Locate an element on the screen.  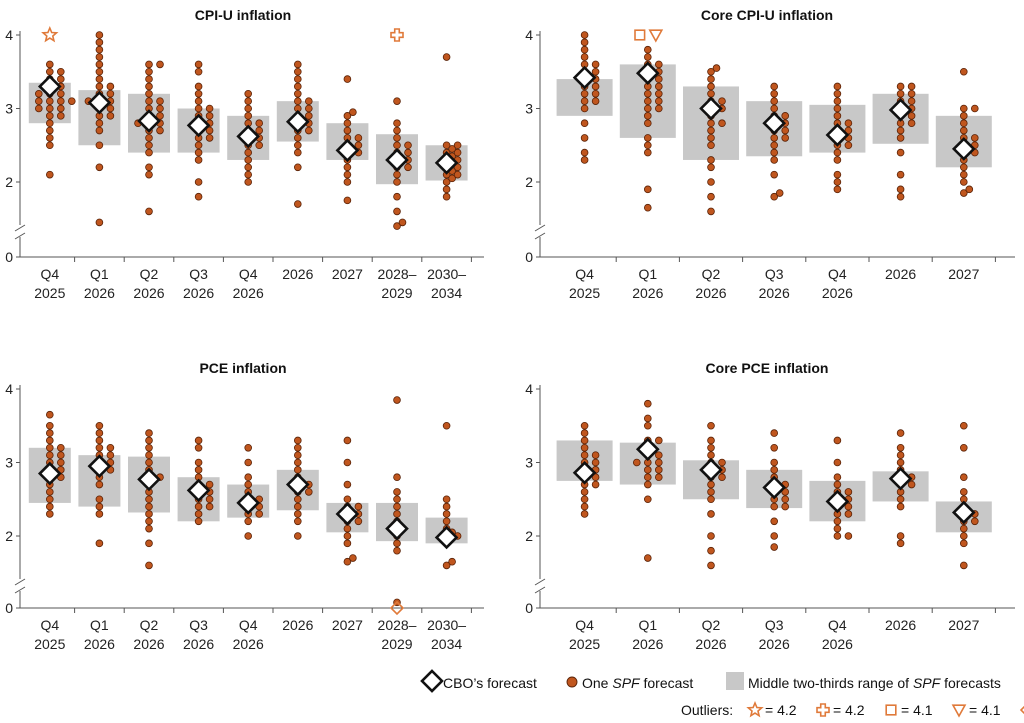
outlier-marker-star is located at coordinates (50, 34).